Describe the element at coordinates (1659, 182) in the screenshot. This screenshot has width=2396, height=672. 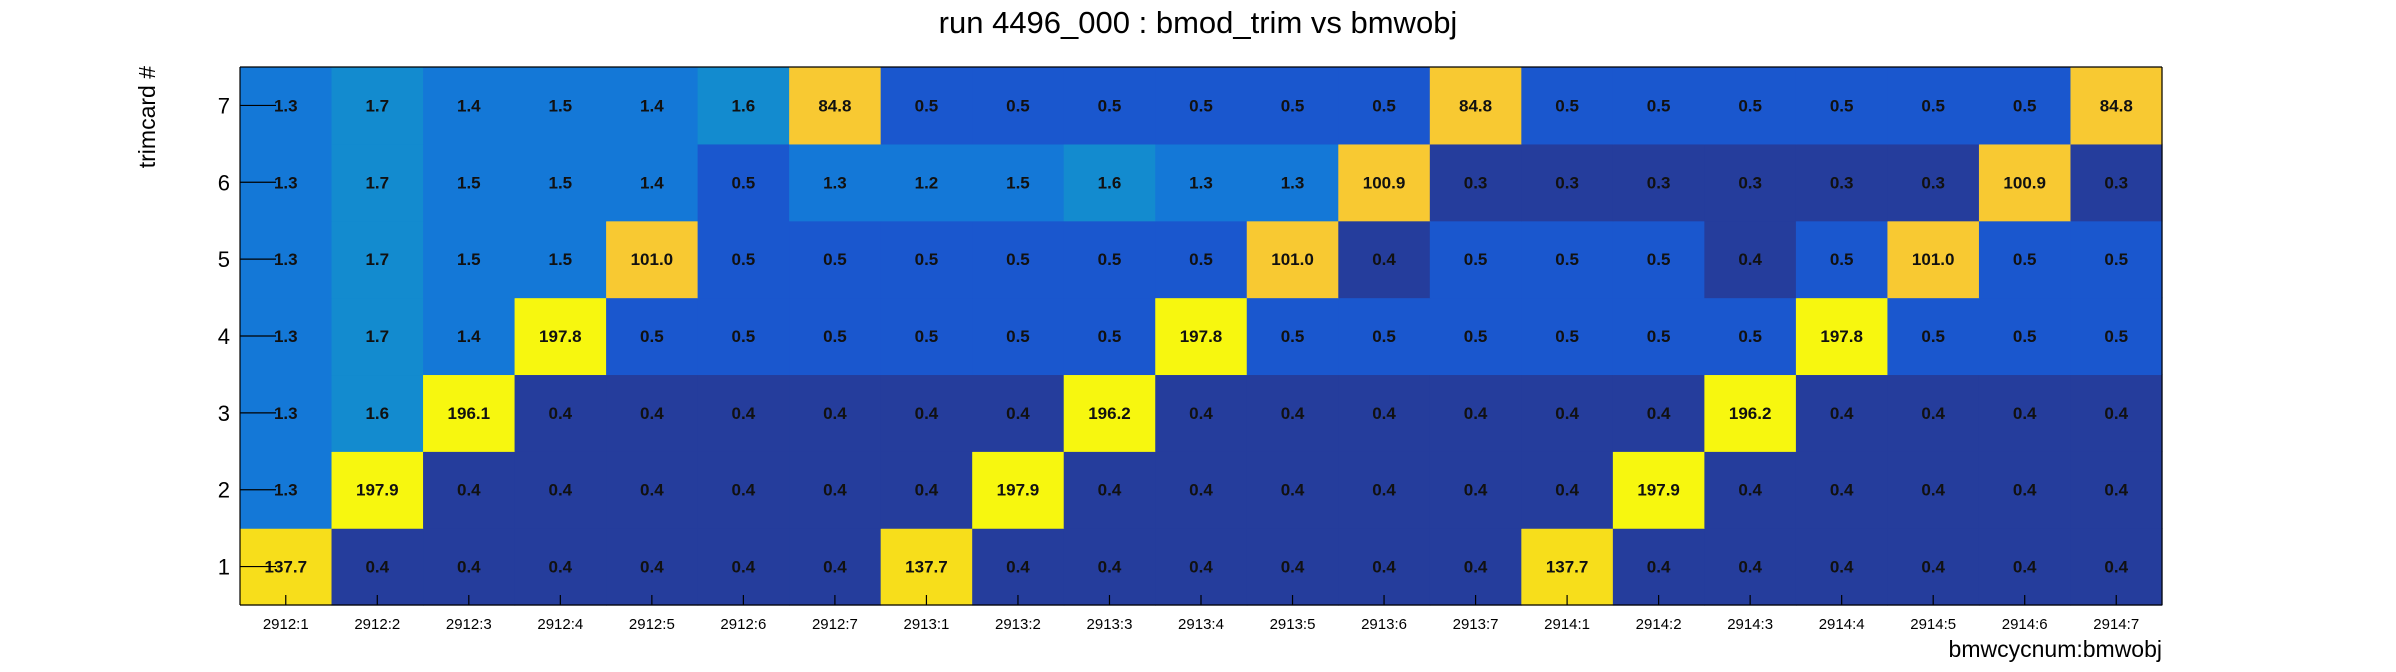
I see `cell-value-label: 0.3` at that location.